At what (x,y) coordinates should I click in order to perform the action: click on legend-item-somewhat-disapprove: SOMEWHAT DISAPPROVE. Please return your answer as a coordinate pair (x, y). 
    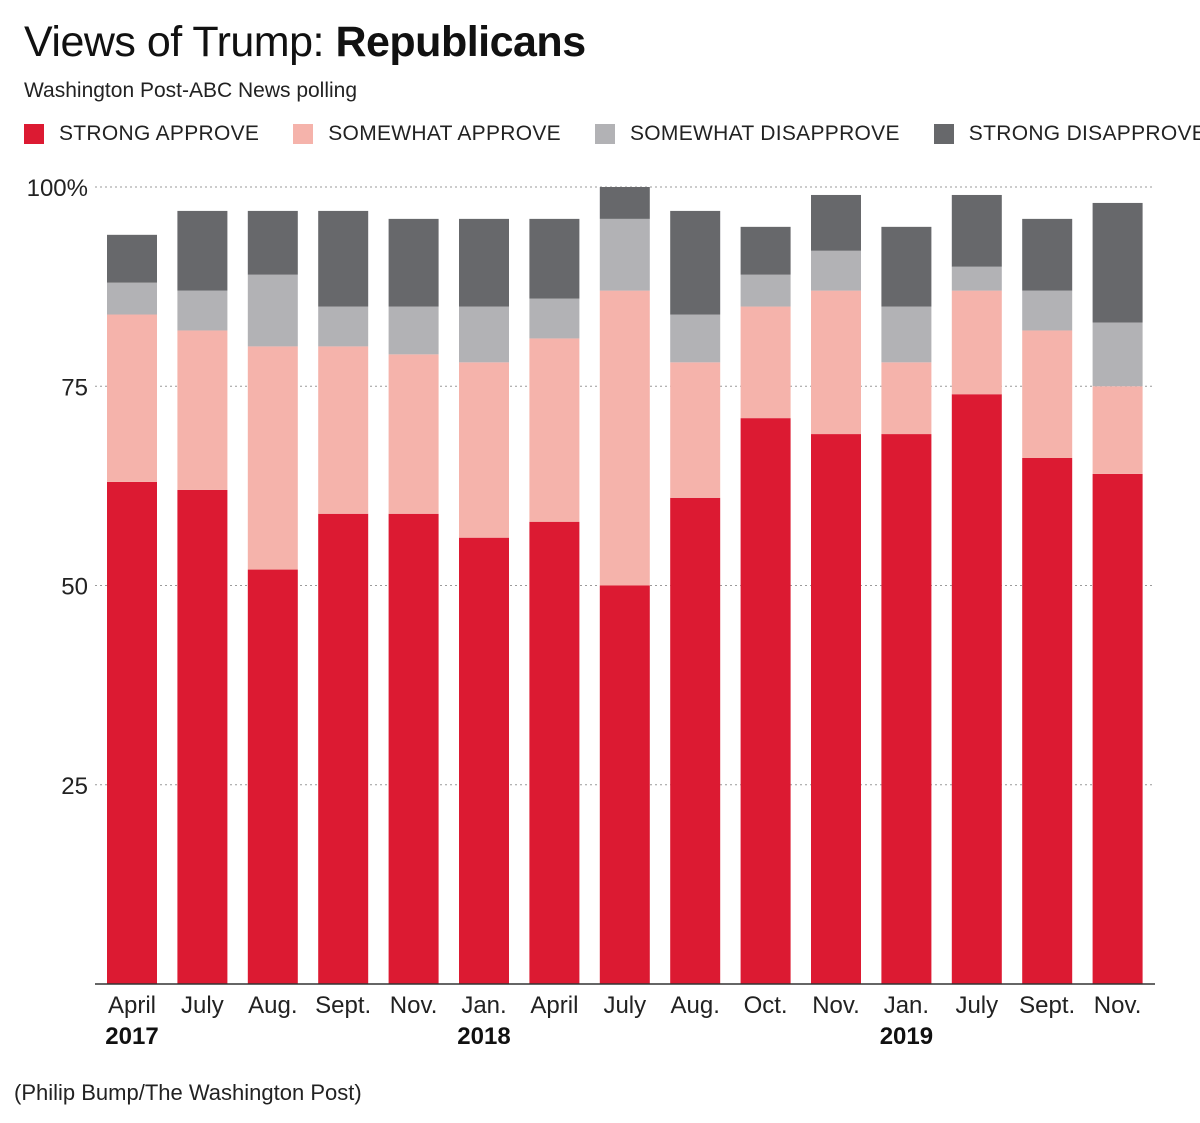
    Looking at the image, I should click on (747, 134).